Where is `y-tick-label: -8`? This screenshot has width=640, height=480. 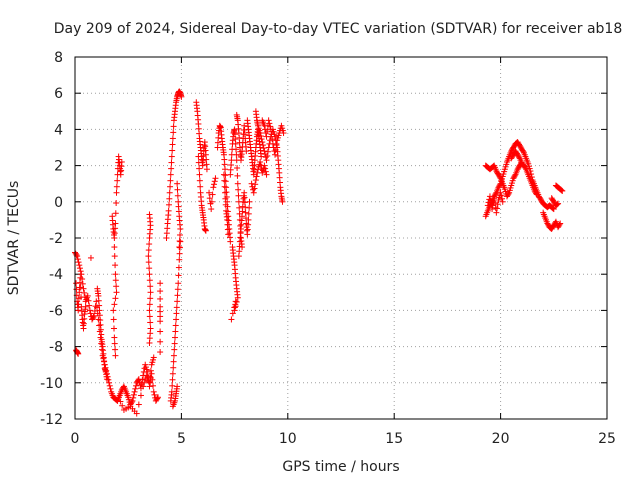 y-tick-label: -8 is located at coordinates (56, 348).